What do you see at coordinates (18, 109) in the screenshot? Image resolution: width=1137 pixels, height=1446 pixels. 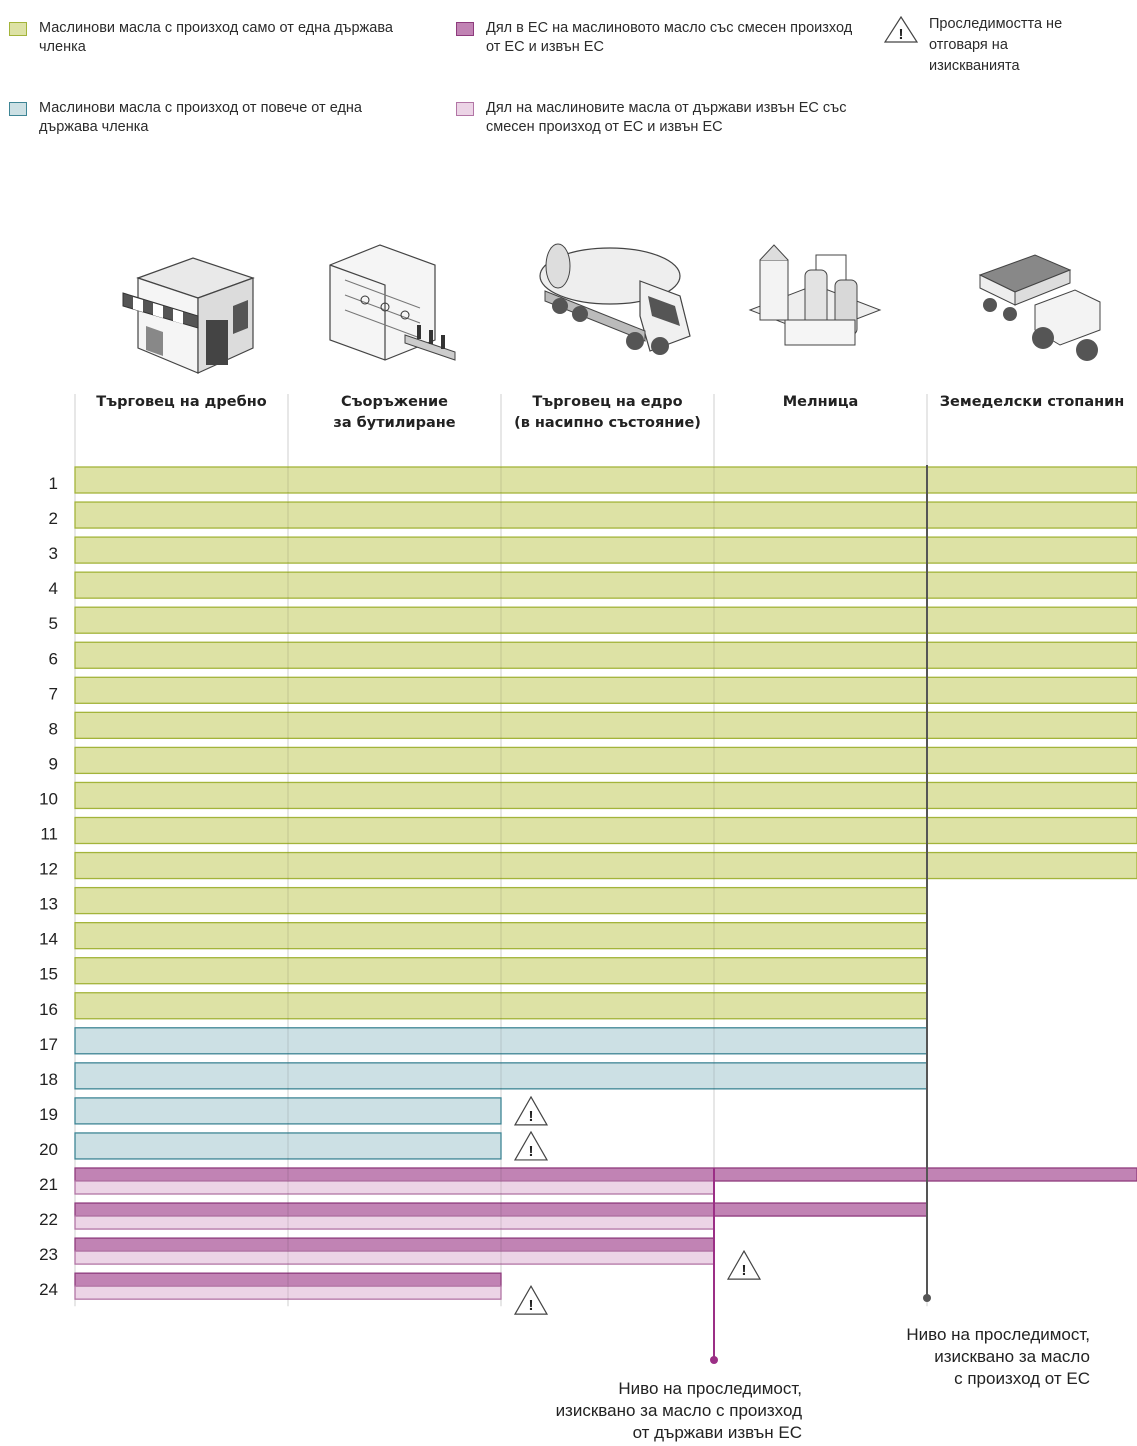 I see `legend-swatch-multi-ms` at bounding box center [18, 109].